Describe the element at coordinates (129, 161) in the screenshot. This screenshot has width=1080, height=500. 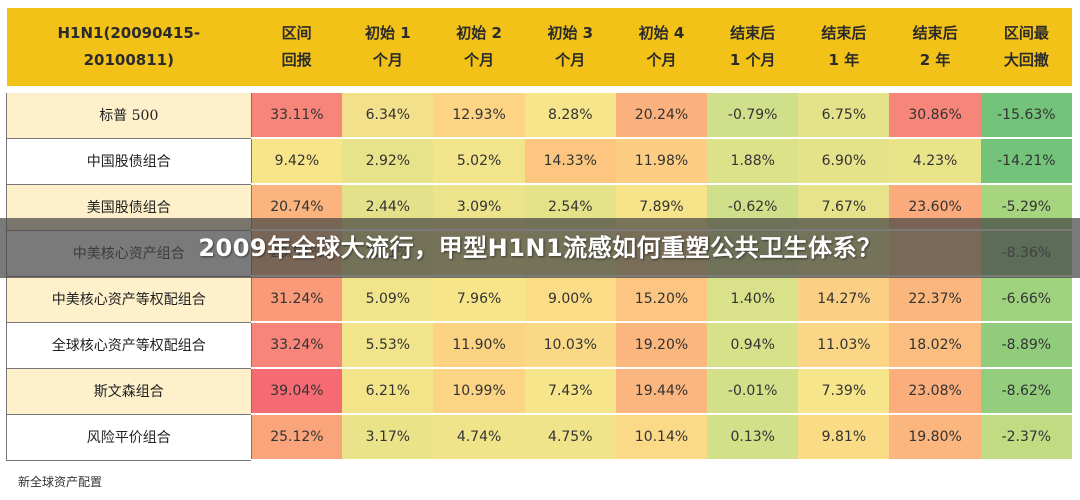
I see `row-name: 中国股债组合` at that location.